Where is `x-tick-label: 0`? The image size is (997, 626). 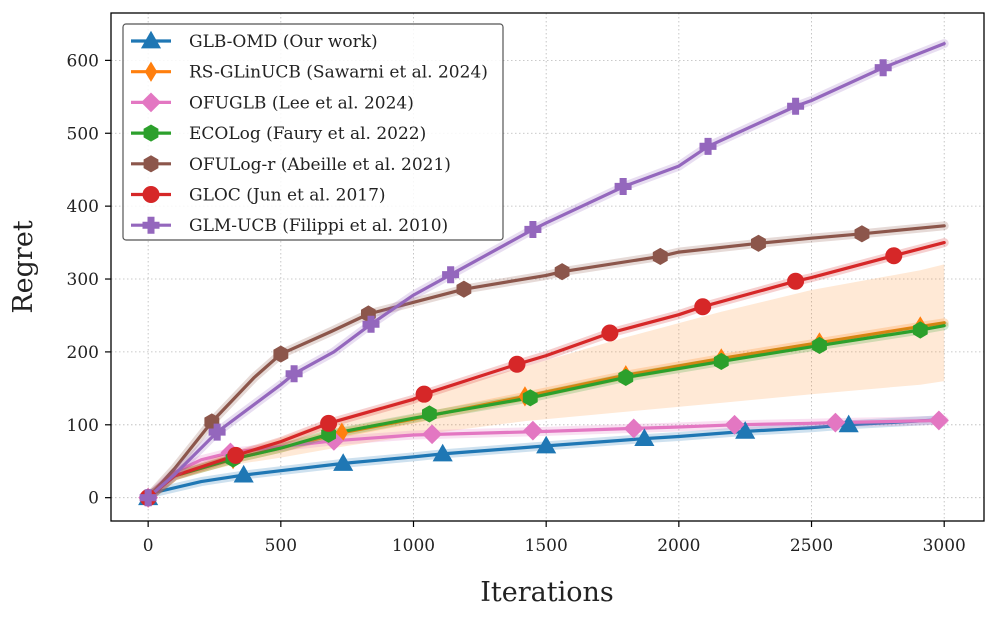 x-tick-label: 0 is located at coordinates (148, 546).